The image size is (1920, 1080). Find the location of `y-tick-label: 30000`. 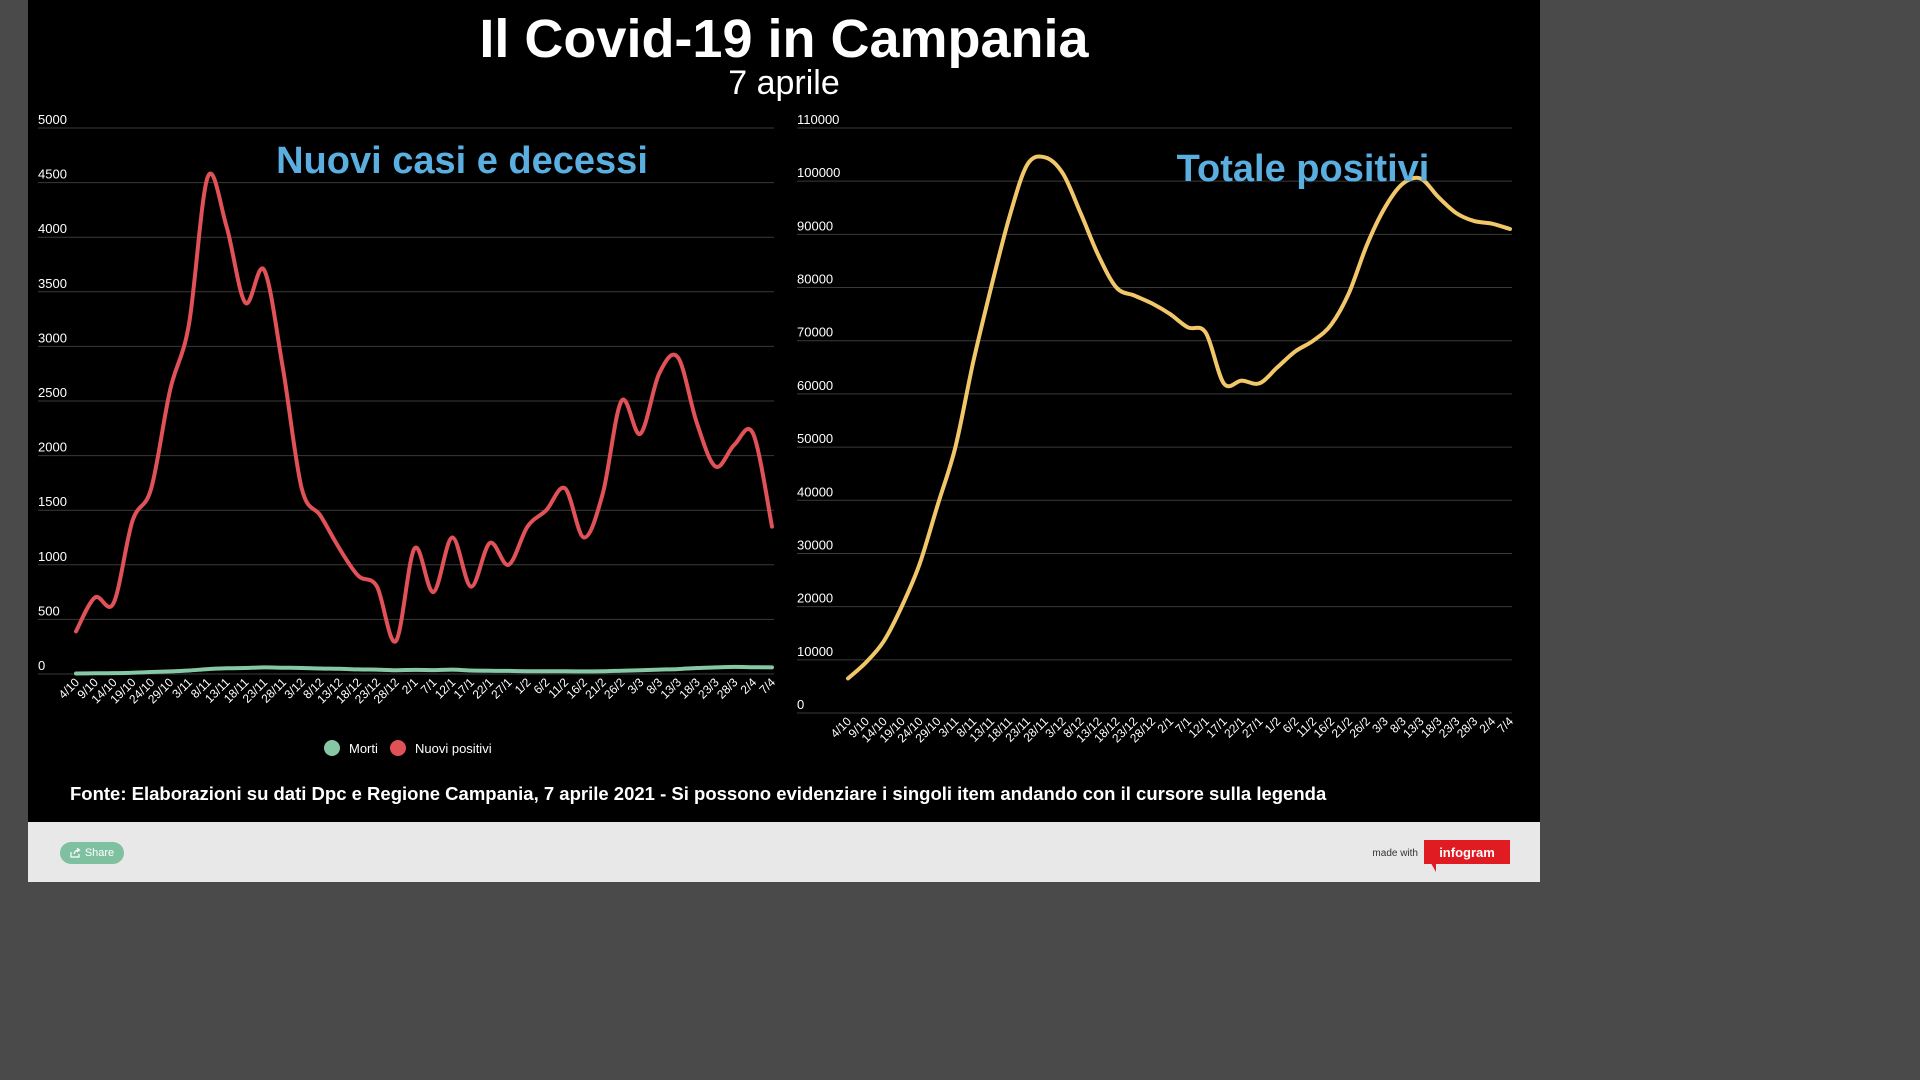

y-tick-label: 30000 is located at coordinates (815, 544).